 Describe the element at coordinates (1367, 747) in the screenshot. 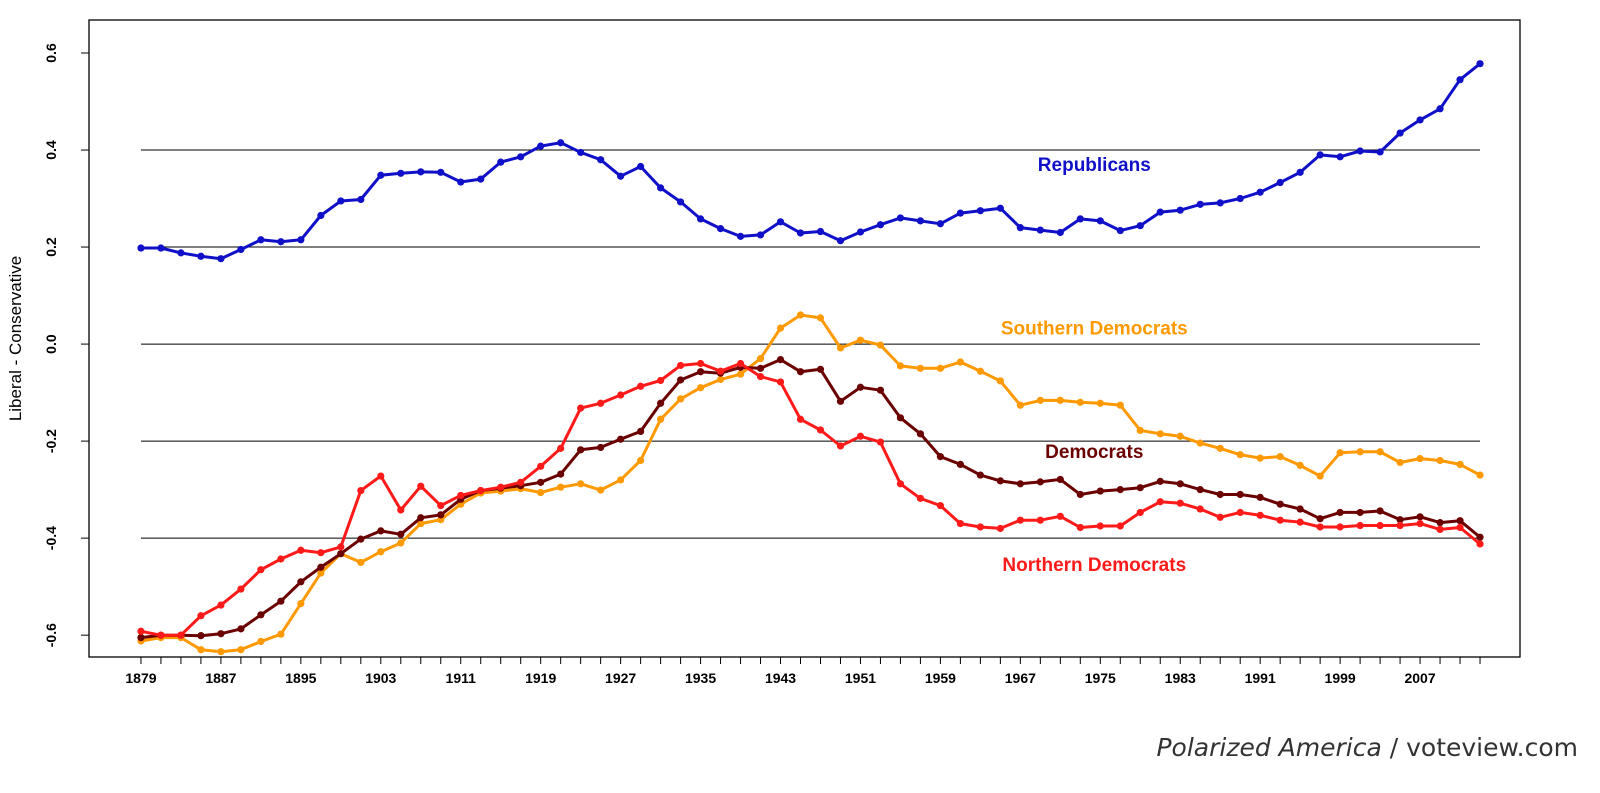

I see `credit-watermark: Polarized America / voteview.com` at that location.